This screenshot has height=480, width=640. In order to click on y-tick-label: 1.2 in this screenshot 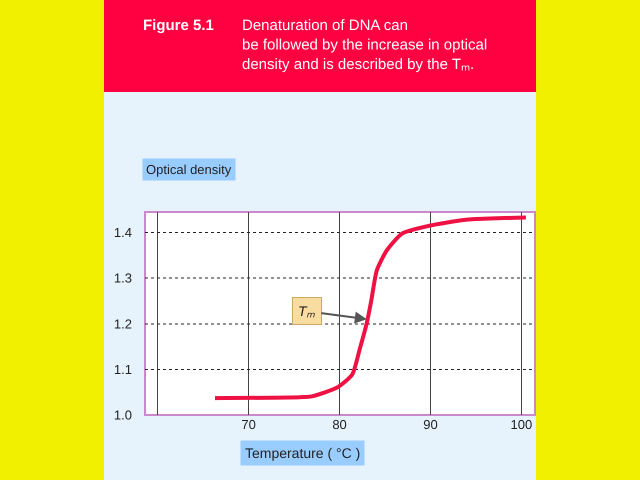, I will do `click(123, 324)`.